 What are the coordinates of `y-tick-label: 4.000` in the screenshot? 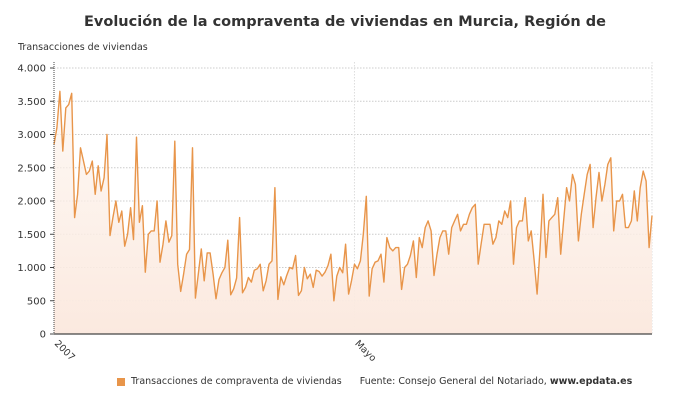 It's located at (31, 69).